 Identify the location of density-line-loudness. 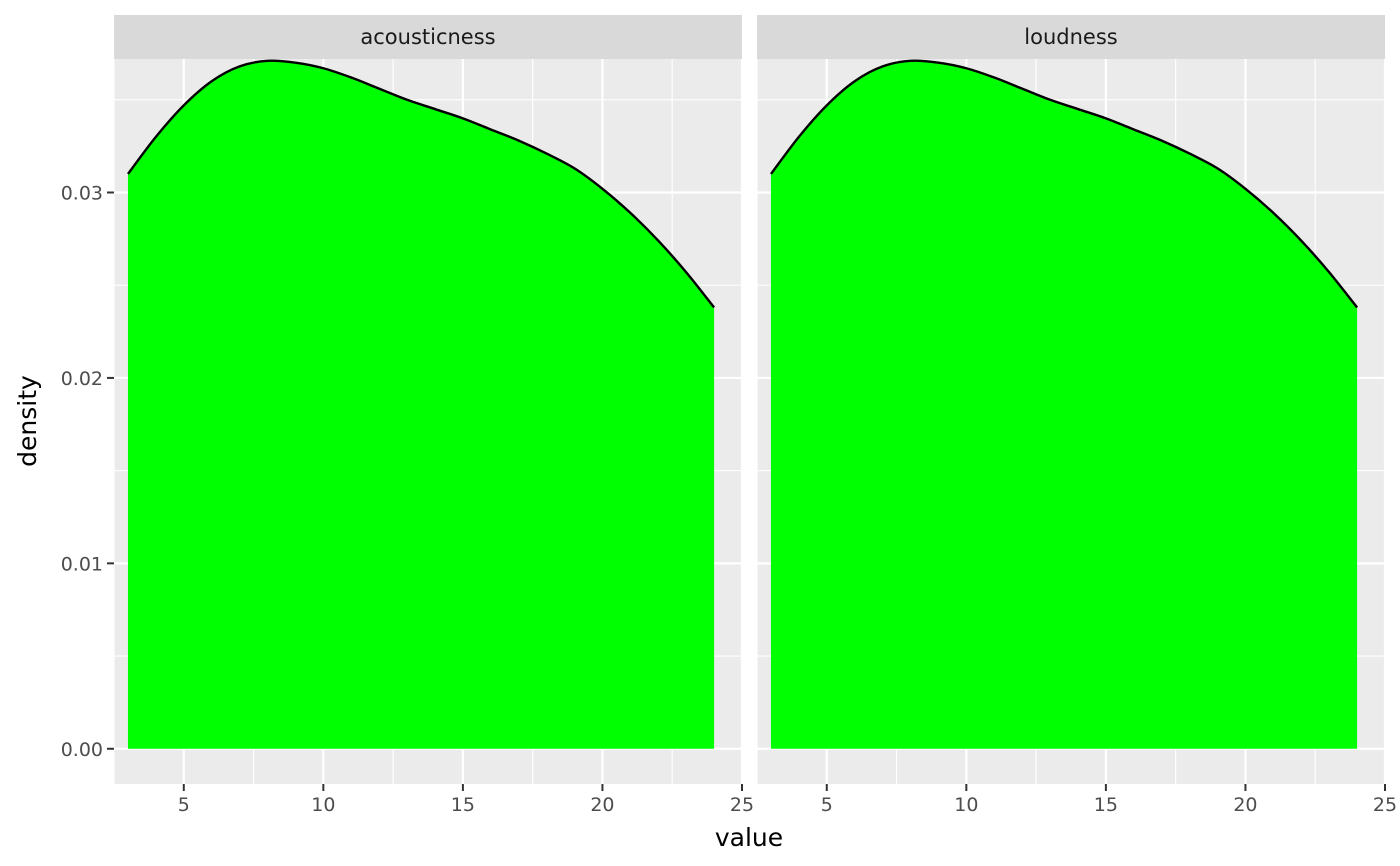
(1064, 184).